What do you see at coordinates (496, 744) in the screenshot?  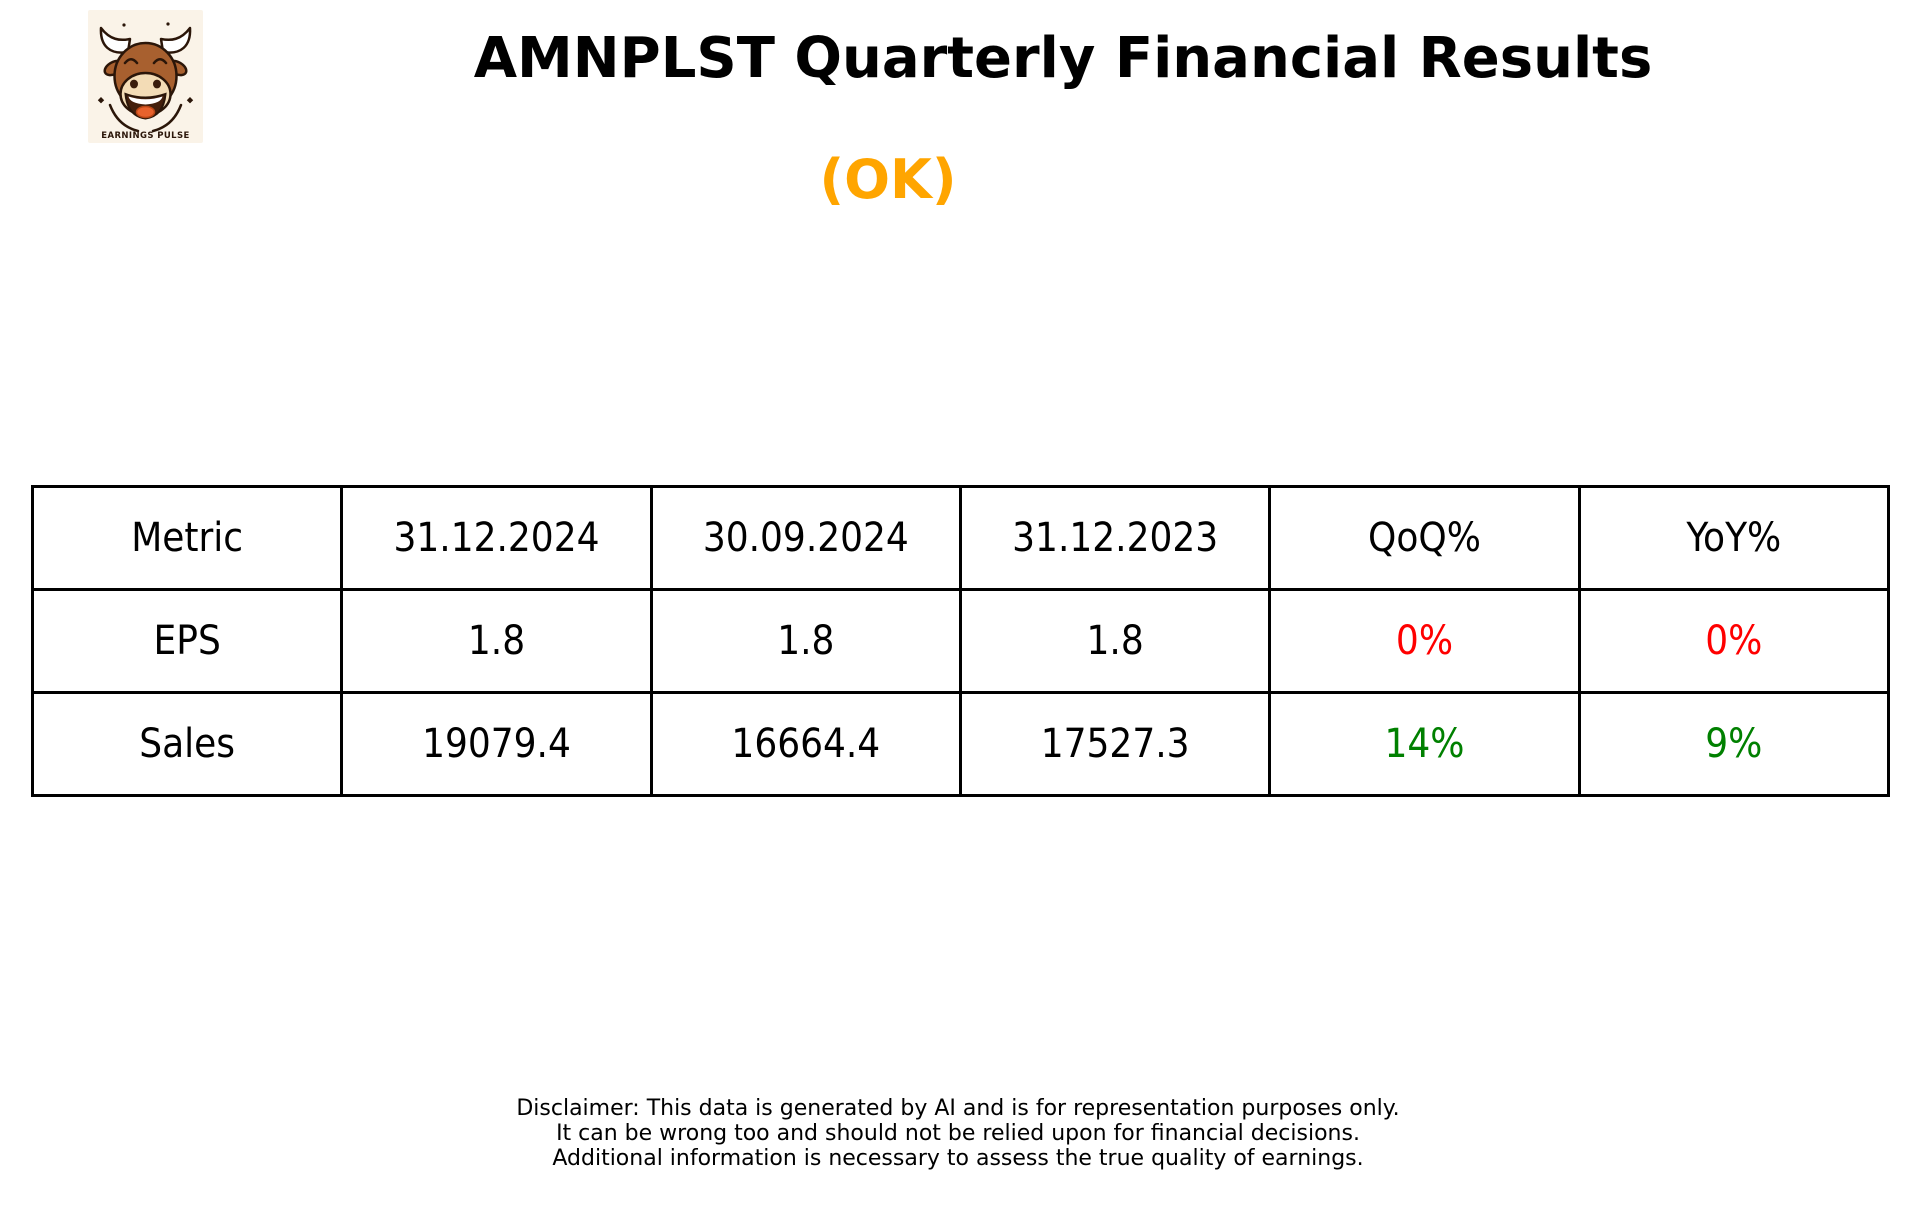 I see `value-cell: 19079.4` at bounding box center [496, 744].